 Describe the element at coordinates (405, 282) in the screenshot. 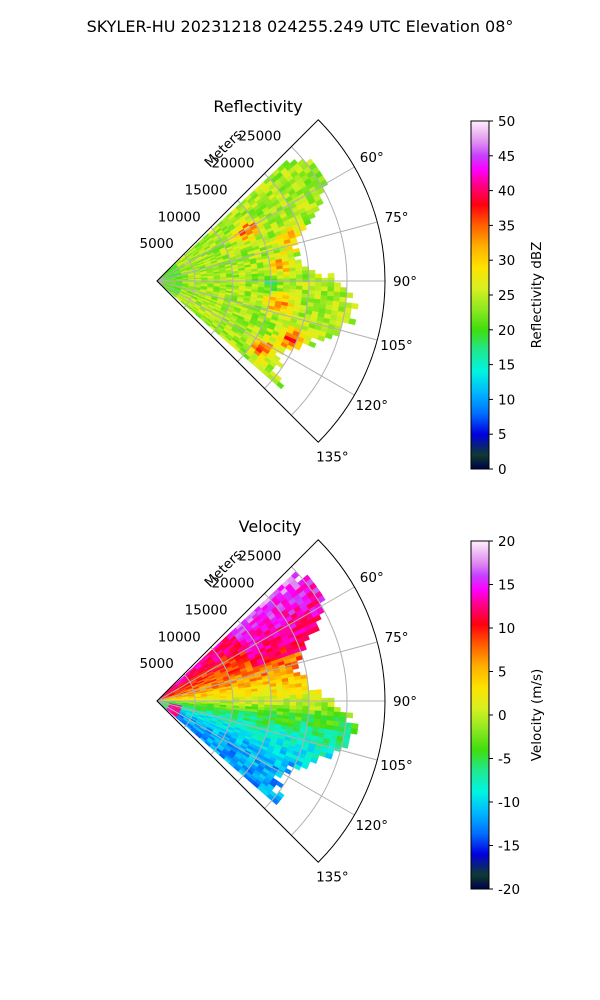

I see `azimuth-tick-label: 90°` at that location.